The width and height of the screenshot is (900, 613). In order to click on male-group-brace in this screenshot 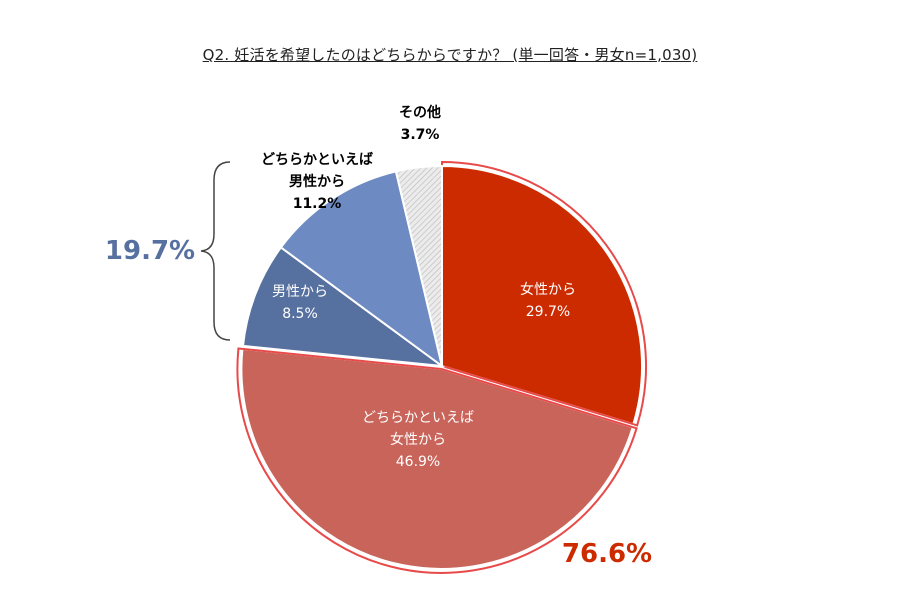, I will do `click(215, 251)`.